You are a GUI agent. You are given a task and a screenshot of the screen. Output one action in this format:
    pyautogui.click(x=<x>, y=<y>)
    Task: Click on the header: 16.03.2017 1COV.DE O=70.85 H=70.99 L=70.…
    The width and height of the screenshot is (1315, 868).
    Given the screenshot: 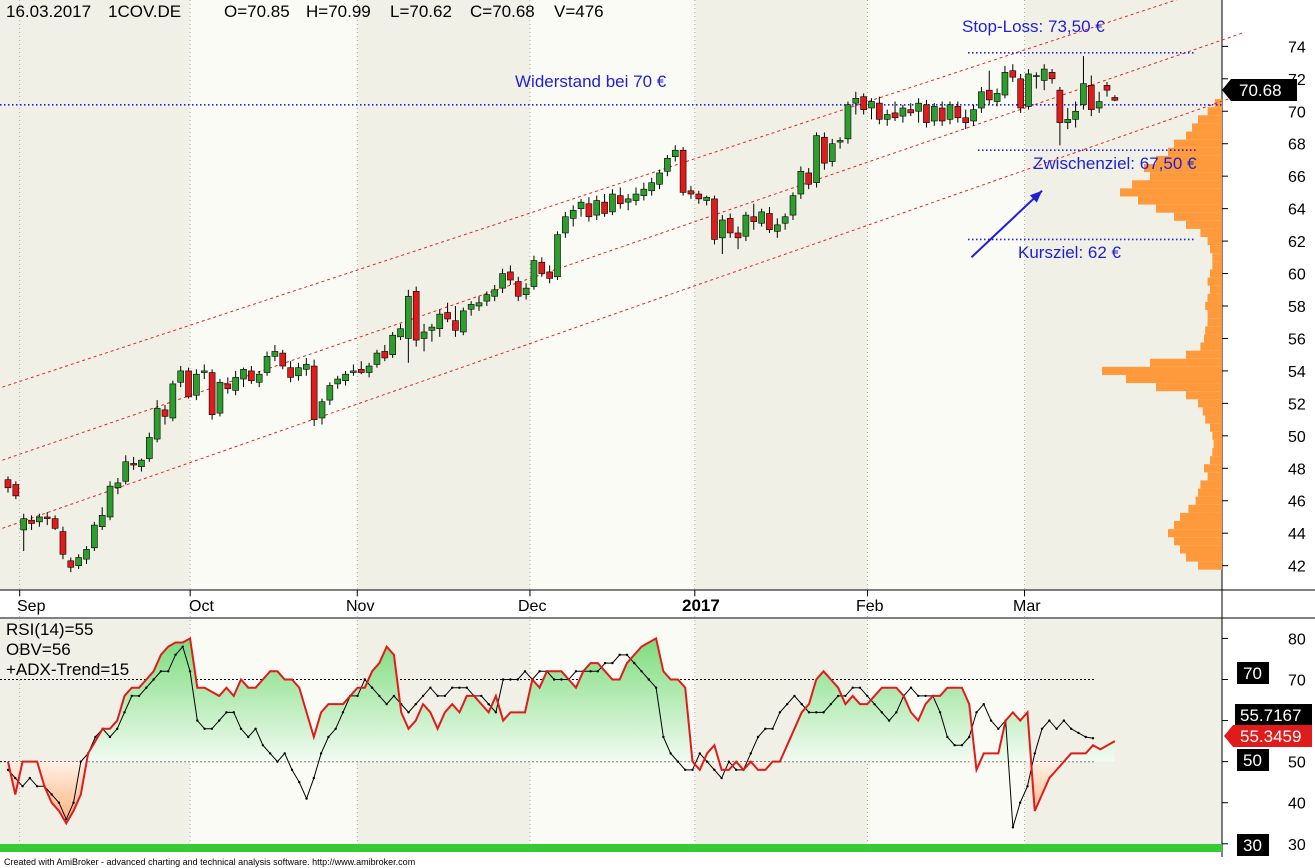 What is the action you would take?
    pyautogui.click(x=305, y=11)
    